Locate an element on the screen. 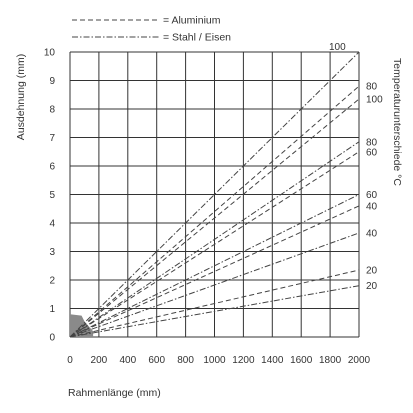  x-tick-label: 0 is located at coordinates (70, 360).